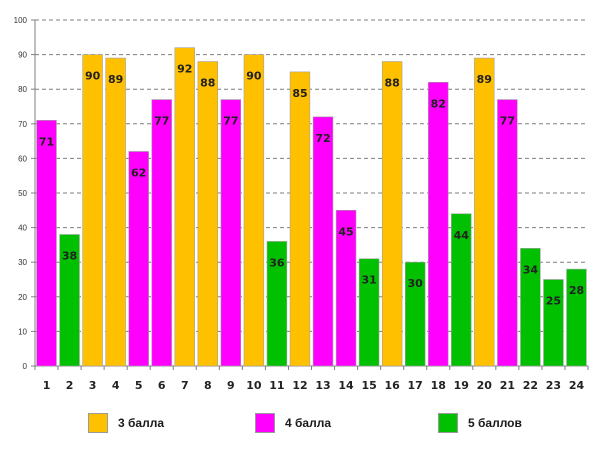 The image size is (600, 451). I want to click on x-tick-label-5: 5, so click(139, 385).